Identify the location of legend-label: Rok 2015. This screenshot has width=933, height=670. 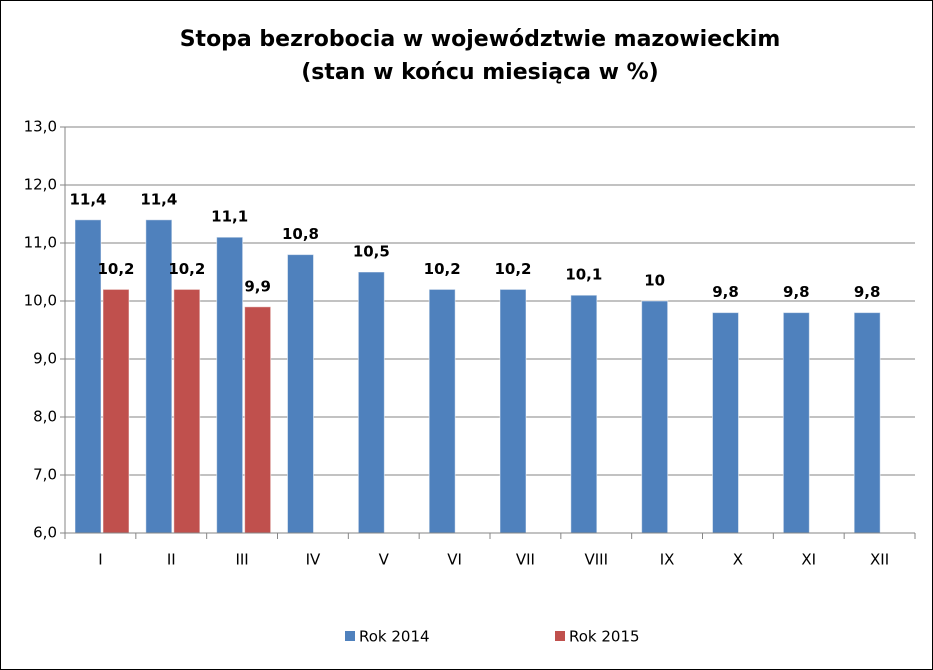
(604, 637).